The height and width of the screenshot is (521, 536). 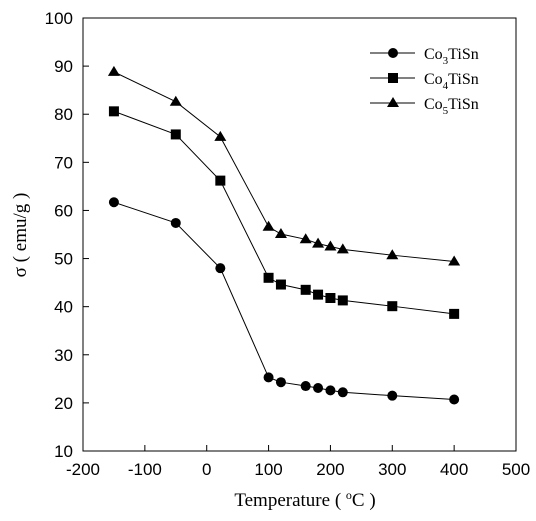 I want to click on legend-label-2: Co5TiSn, so click(x=451, y=106).